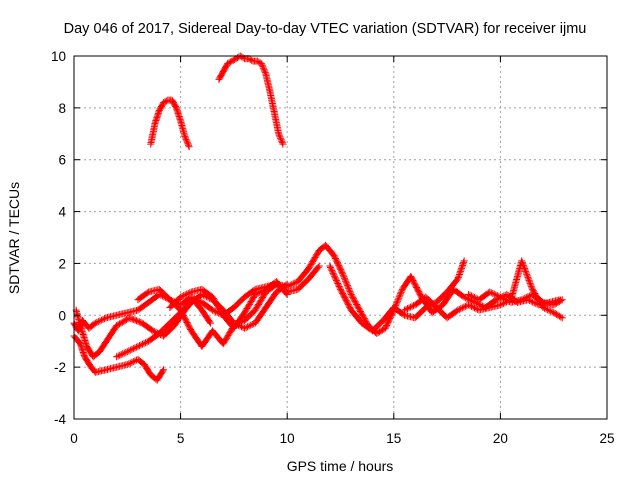 The width and height of the screenshot is (640, 480). I want to click on x-tick-label: 25, so click(606, 438).